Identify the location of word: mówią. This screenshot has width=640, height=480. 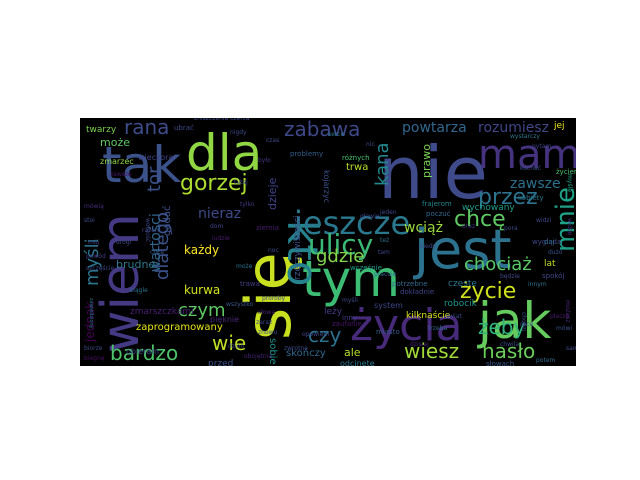
(94, 206).